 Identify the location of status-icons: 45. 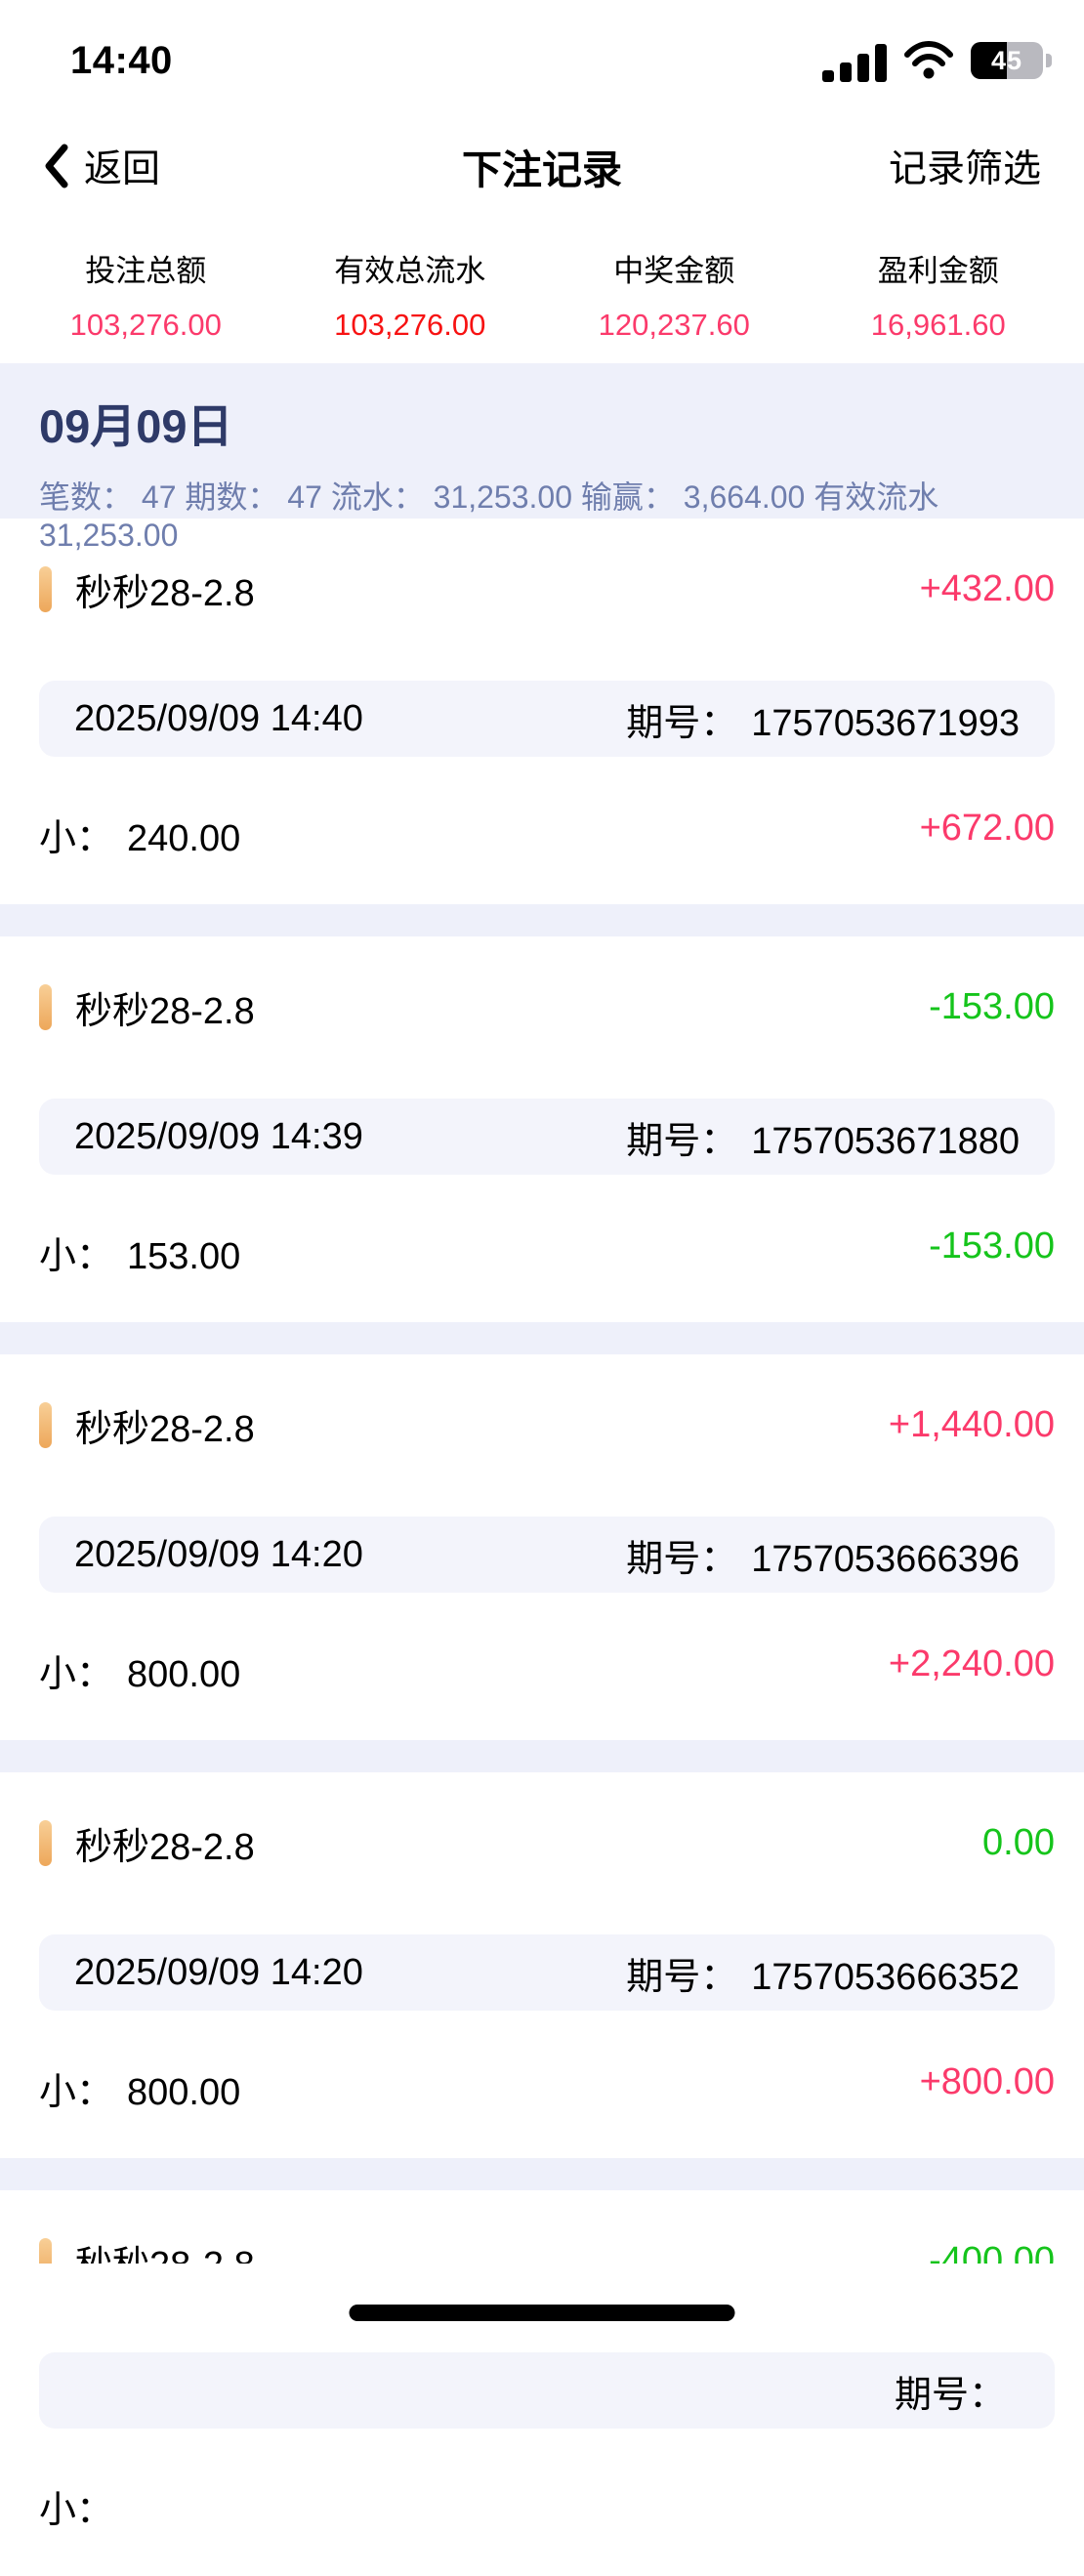
(937, 61).